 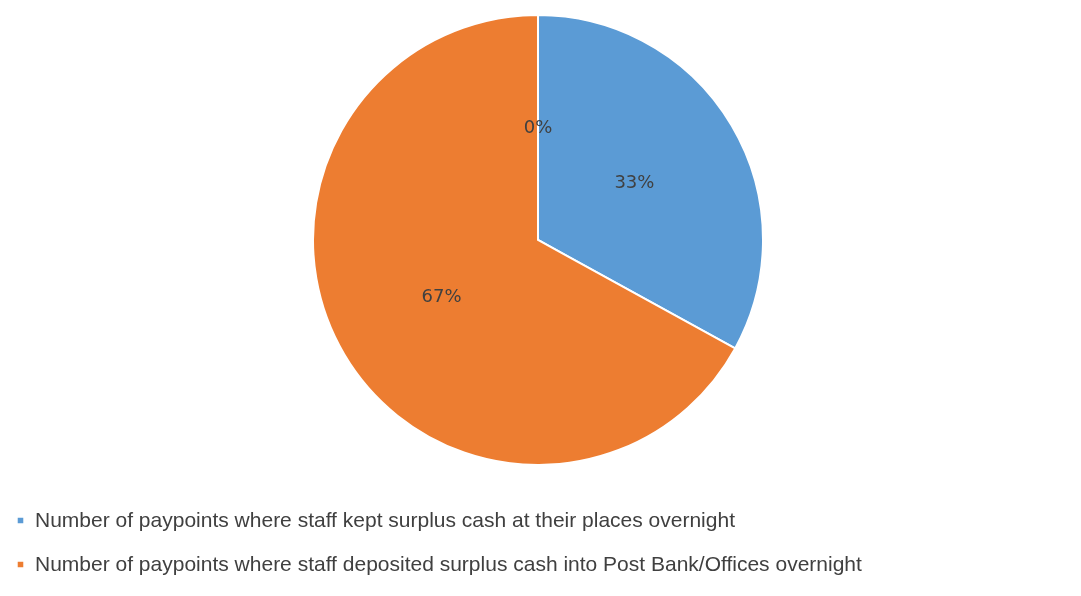 I want to click on legend-label: Number of paypoints where staff kept surplus cash at their places overnight, so click(x=385, y=519).